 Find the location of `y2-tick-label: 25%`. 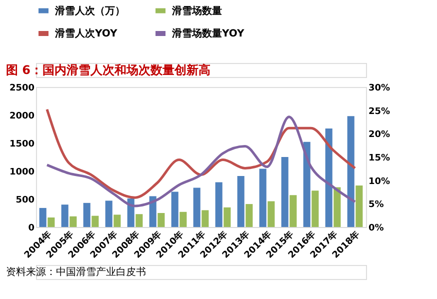

y2-tick-label: 25% is located at coordinates (379, 111).